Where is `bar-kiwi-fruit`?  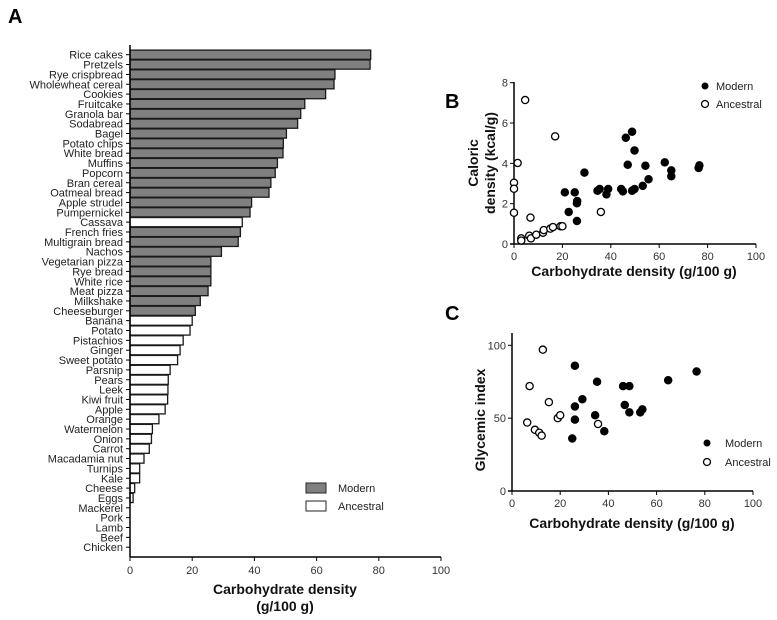 bar-kiwi-fruit is located at coordinates (149, 399).